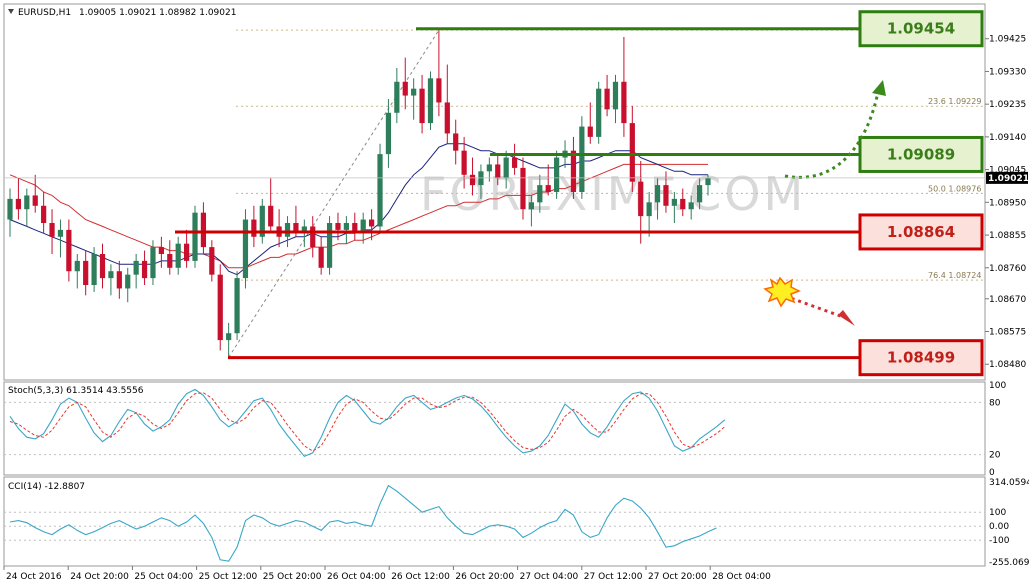 Image resolution: width=1029 pixels, height=588 pixels. I want to click on stoch-signal-line, so click(367, 422).